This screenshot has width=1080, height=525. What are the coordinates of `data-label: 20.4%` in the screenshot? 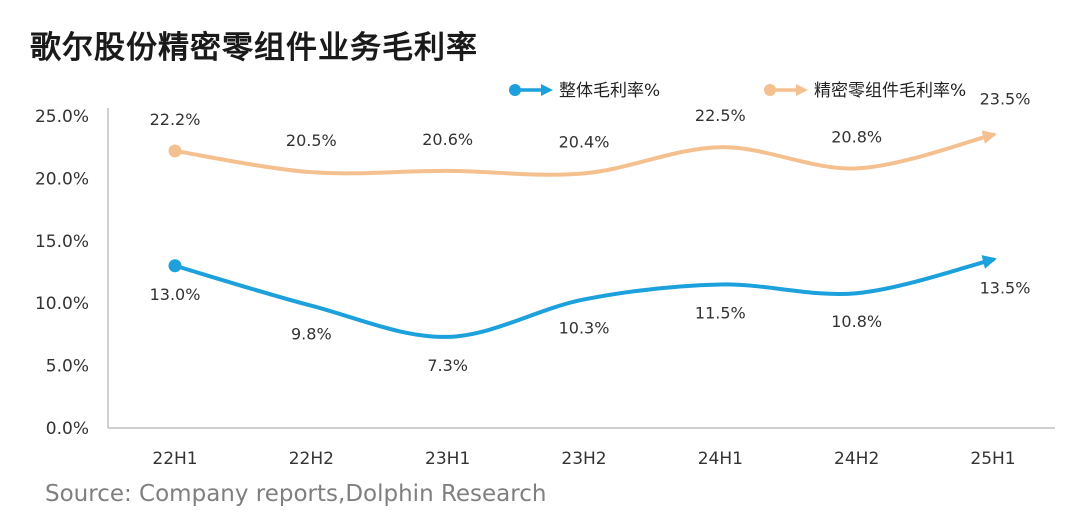 It's located at (584, 141).